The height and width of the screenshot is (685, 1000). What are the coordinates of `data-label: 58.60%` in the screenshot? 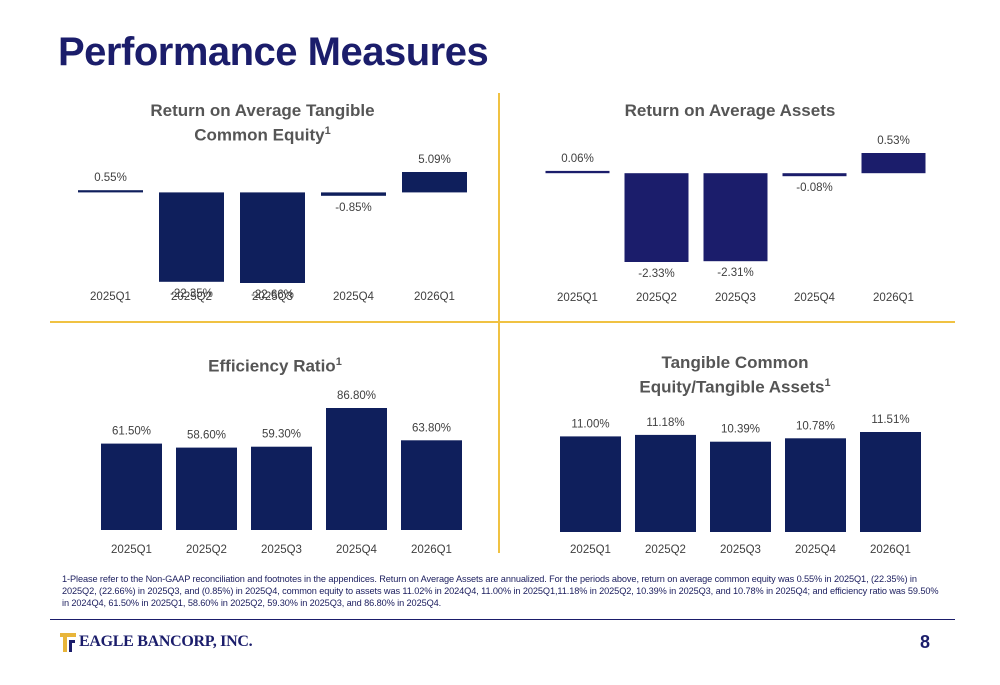 It's located at (206, 436).